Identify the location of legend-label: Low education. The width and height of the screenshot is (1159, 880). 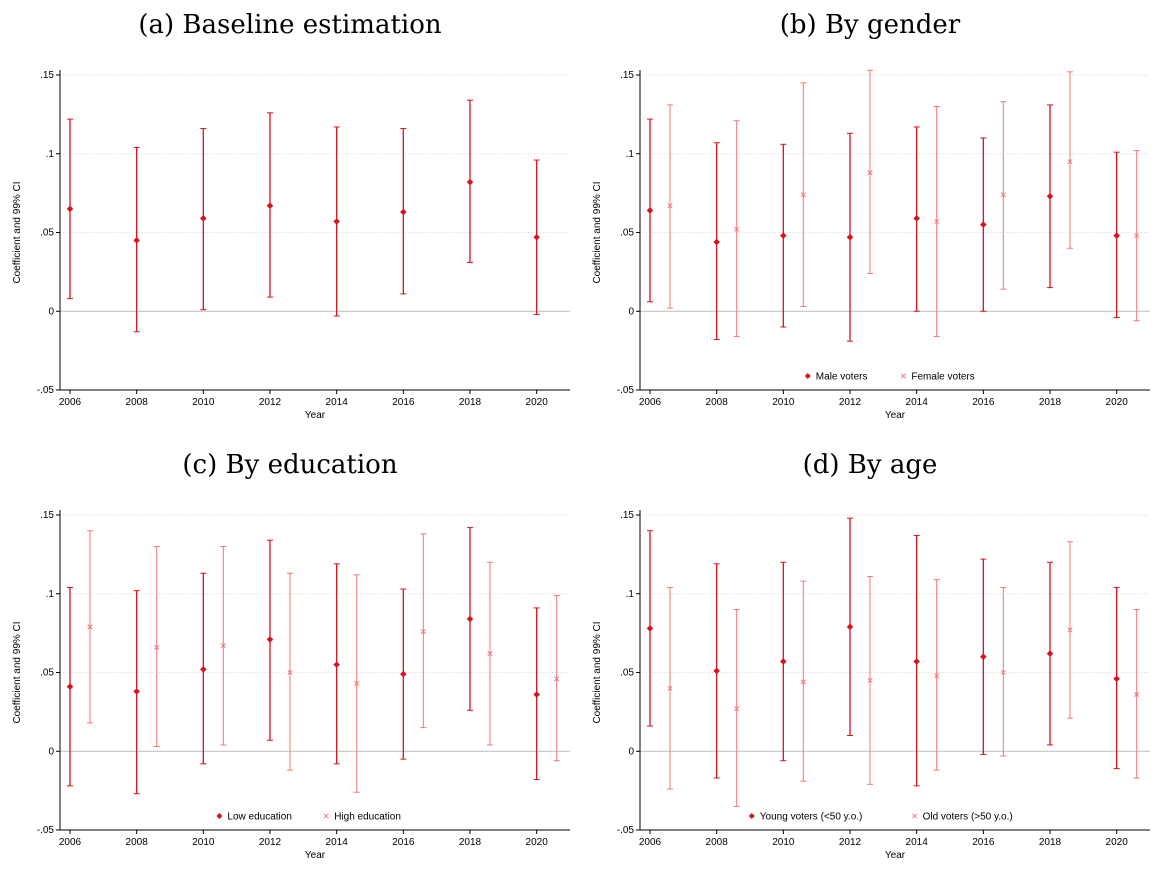
(259, 817).